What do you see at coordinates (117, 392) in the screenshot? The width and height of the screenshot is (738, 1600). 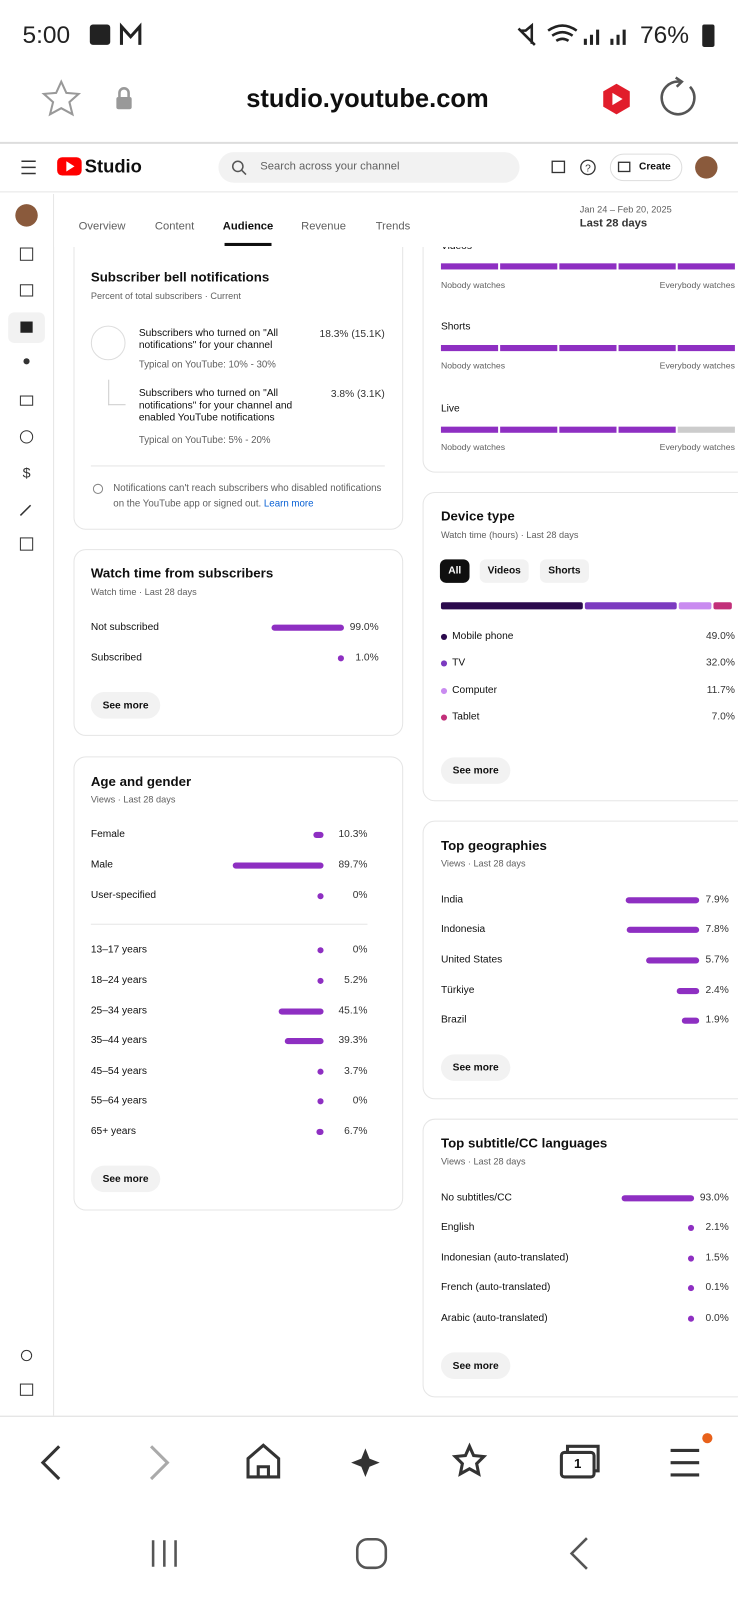 I see `connector` at bounding box center [117, 392].